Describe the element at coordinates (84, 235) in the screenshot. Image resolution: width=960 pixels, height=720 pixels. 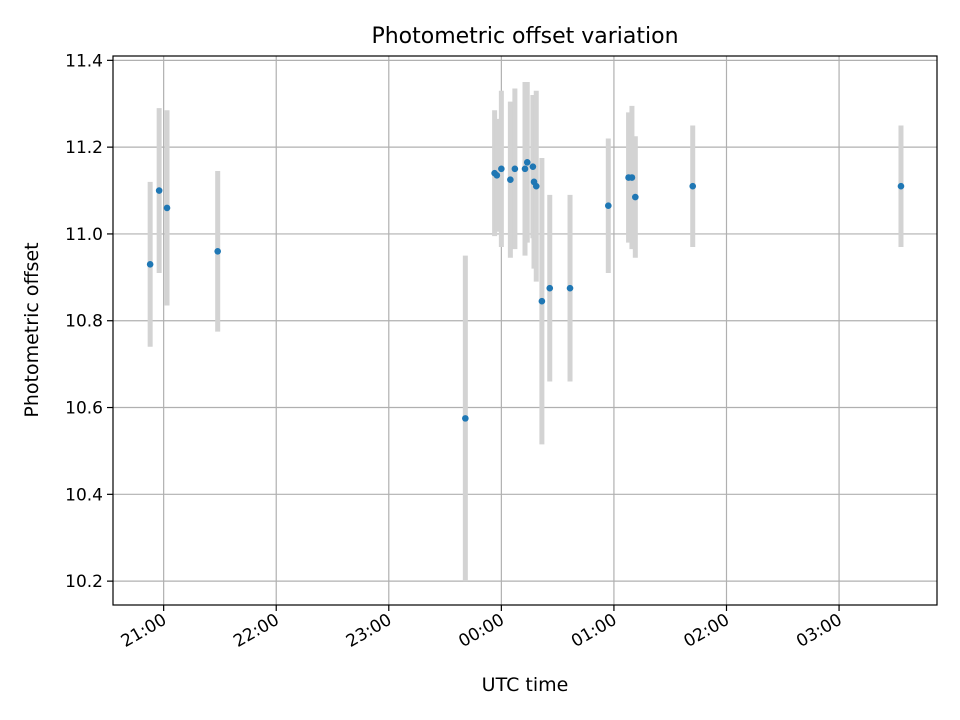
I see `y-tick-label: 11.0` at that location.